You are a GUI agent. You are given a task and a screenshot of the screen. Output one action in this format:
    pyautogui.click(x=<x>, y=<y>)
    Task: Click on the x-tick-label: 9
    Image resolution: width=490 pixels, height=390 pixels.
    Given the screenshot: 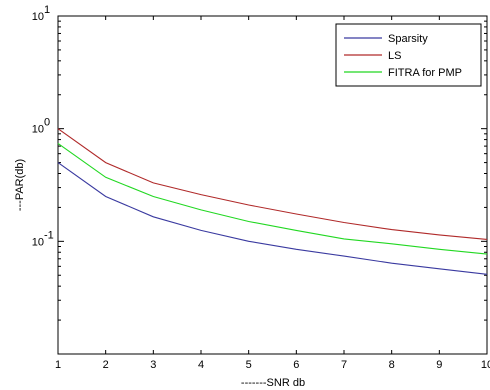 What is the action you would take?
    pyautogui.click(x=439, y=365)
    